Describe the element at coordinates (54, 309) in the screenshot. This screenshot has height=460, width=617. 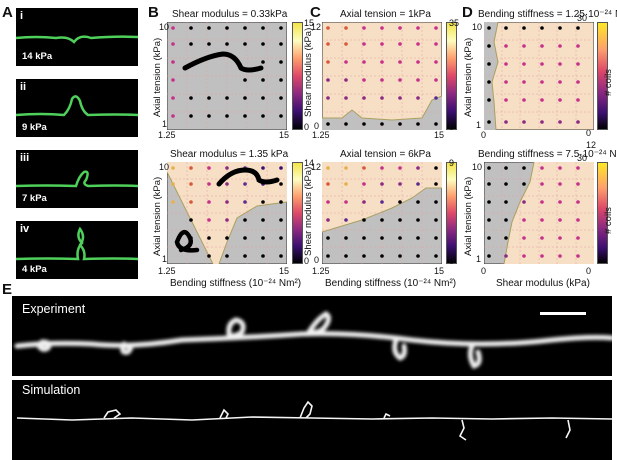
I see `experiment-label: Experiment` at that location.